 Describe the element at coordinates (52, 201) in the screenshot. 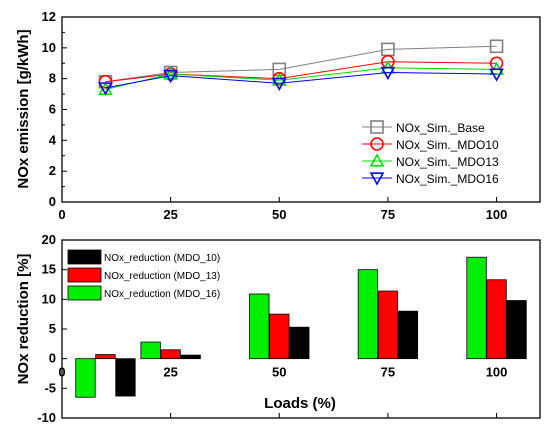

I see `top-y-tick-label: 0` at that location.